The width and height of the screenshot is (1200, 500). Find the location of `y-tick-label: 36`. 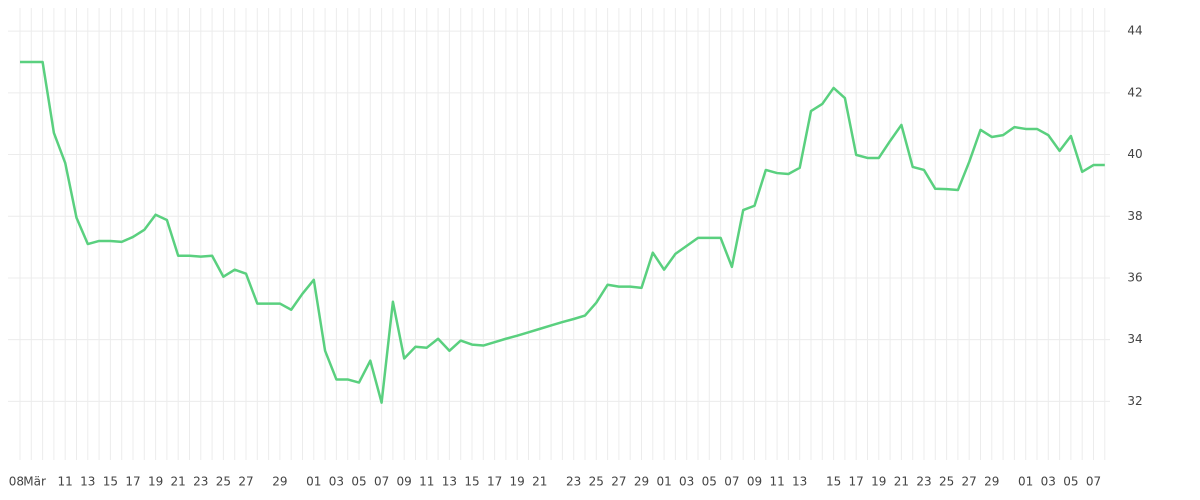

y-tick-label: 36 is located at coordinates (1134, 277).